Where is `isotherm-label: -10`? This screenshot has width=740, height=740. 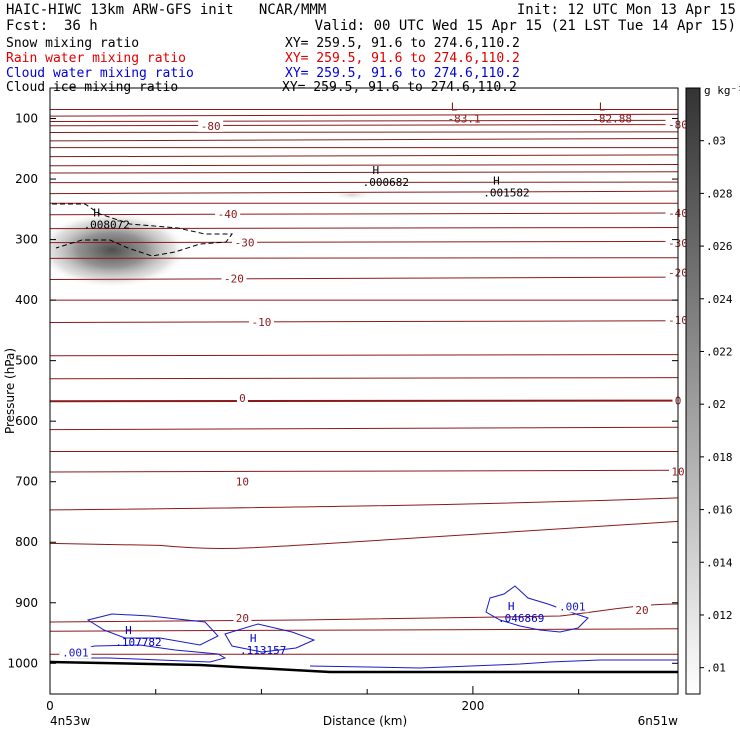 isotherm-label: -10 is located at coordinates (262, 322).